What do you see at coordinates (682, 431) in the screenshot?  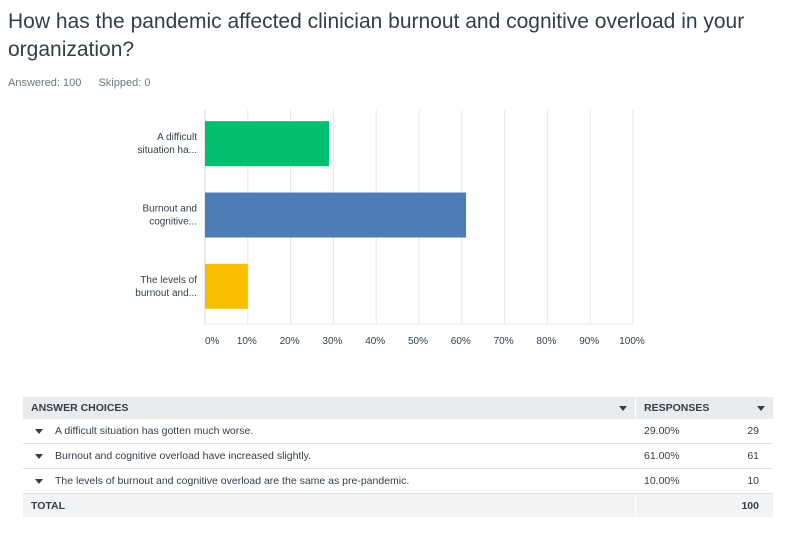 I see `percent-cell: 29.00%` at bounding box center [682, 431].